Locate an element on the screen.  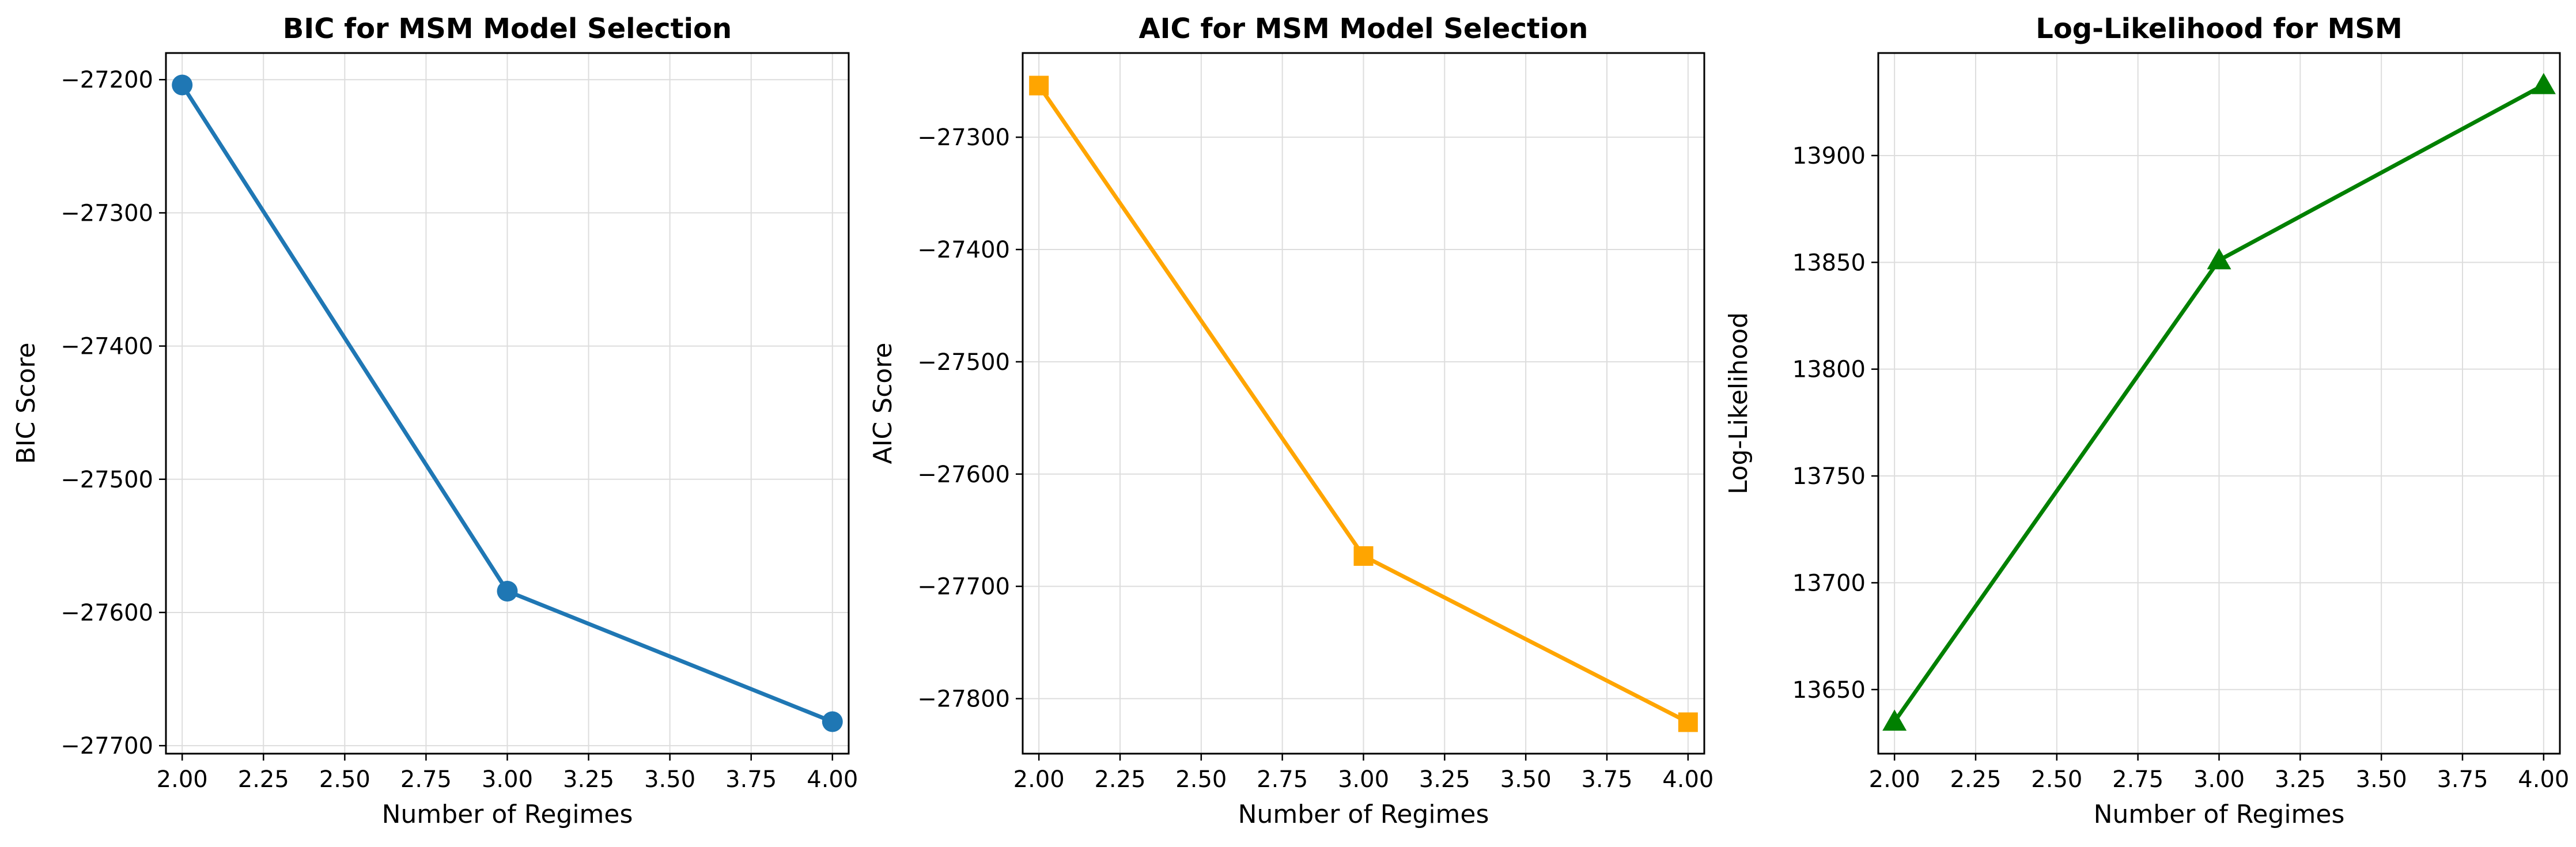
y-tick-label: 13750 is located at coordinates (1829, 476).